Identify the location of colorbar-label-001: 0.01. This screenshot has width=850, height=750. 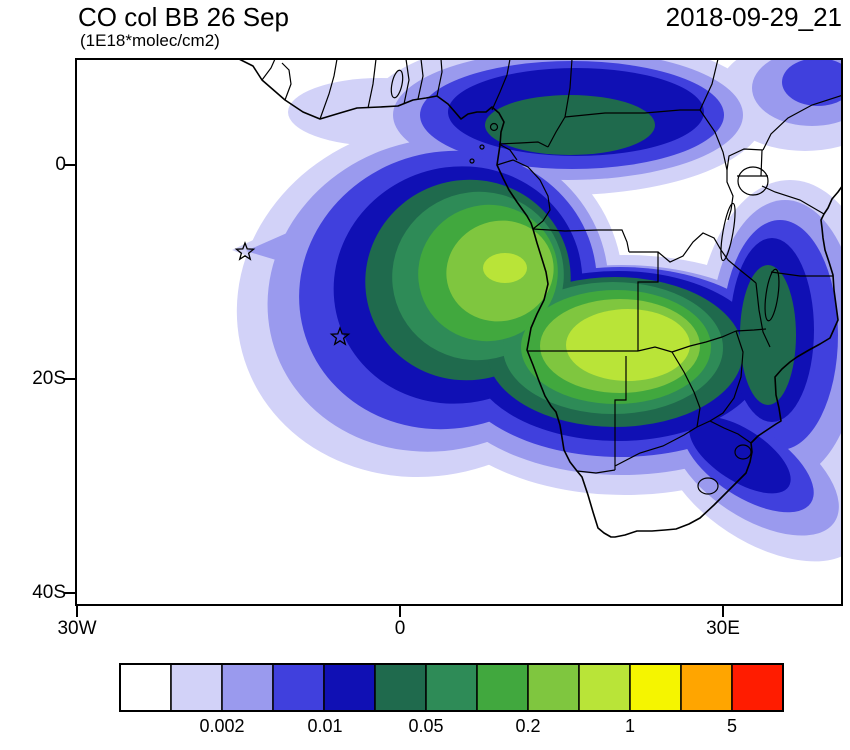
(325, 726).